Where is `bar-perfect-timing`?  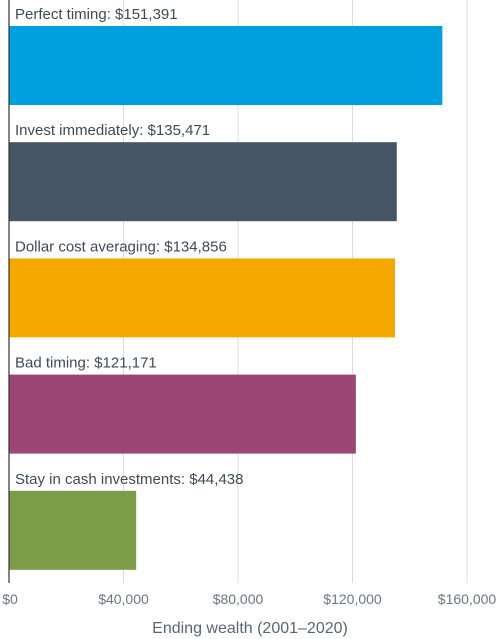 bar-perfect-timing is located at coordinates (226, 65).